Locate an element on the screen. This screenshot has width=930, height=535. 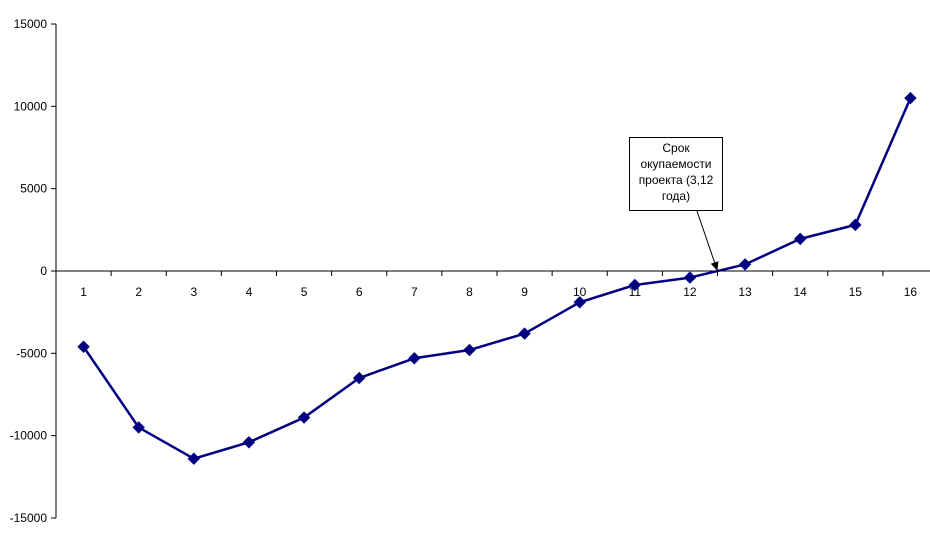
y-tick-label: -10000 is located at coordinates (29, 436).